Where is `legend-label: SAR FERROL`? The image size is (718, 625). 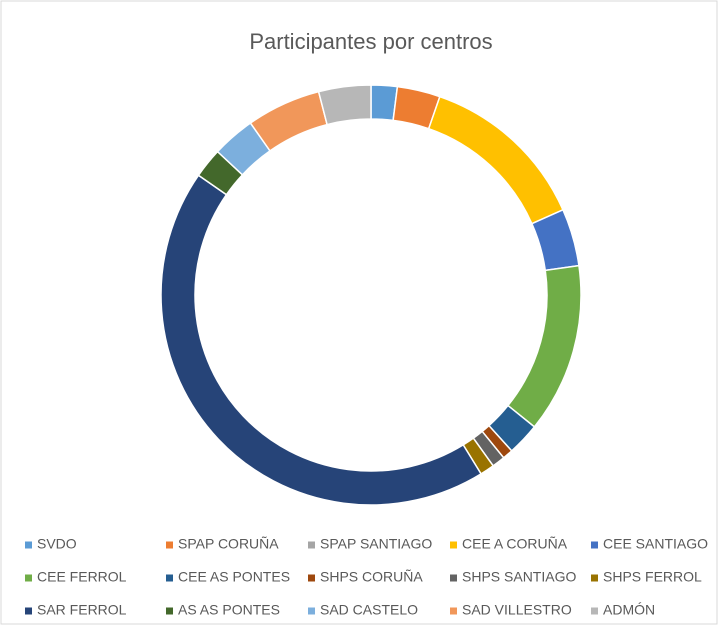
legend-label: SAR FERROL is located at coordinates (82, 610).